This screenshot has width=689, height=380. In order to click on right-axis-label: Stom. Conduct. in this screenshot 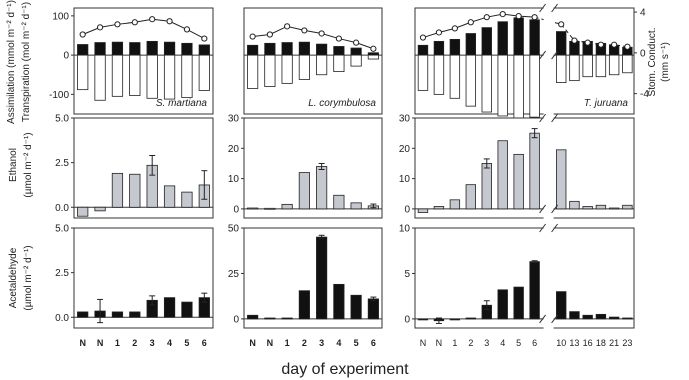, I will do `click(652, 62)`.